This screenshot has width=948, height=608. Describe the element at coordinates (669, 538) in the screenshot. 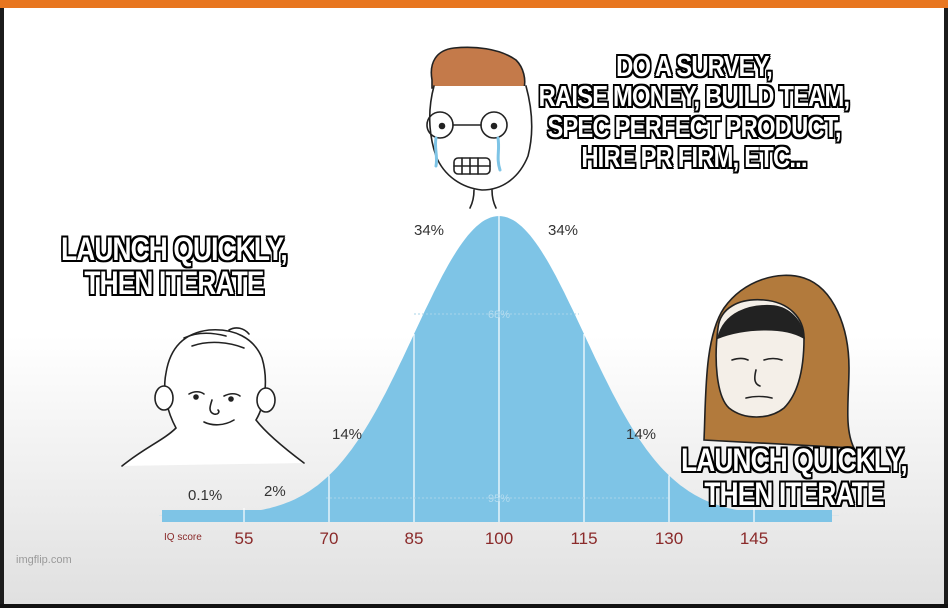

I see `x-tick-label: 130` at that location.